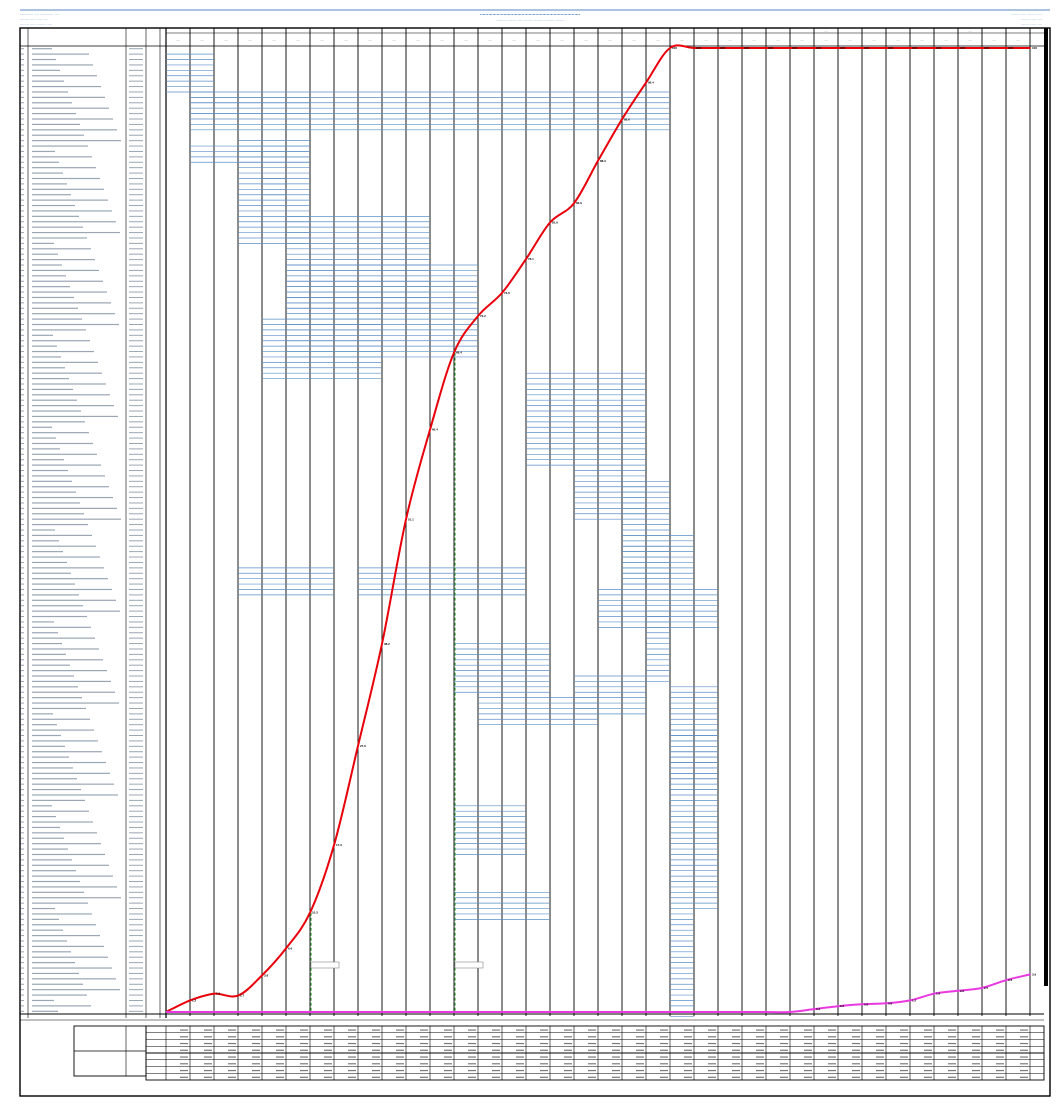 The width and height of the screenshot is (1056, 1110). Describe the element at coordinates (315, 913) in the screenshot. I see `data-label-plan: 10.3` at that location.